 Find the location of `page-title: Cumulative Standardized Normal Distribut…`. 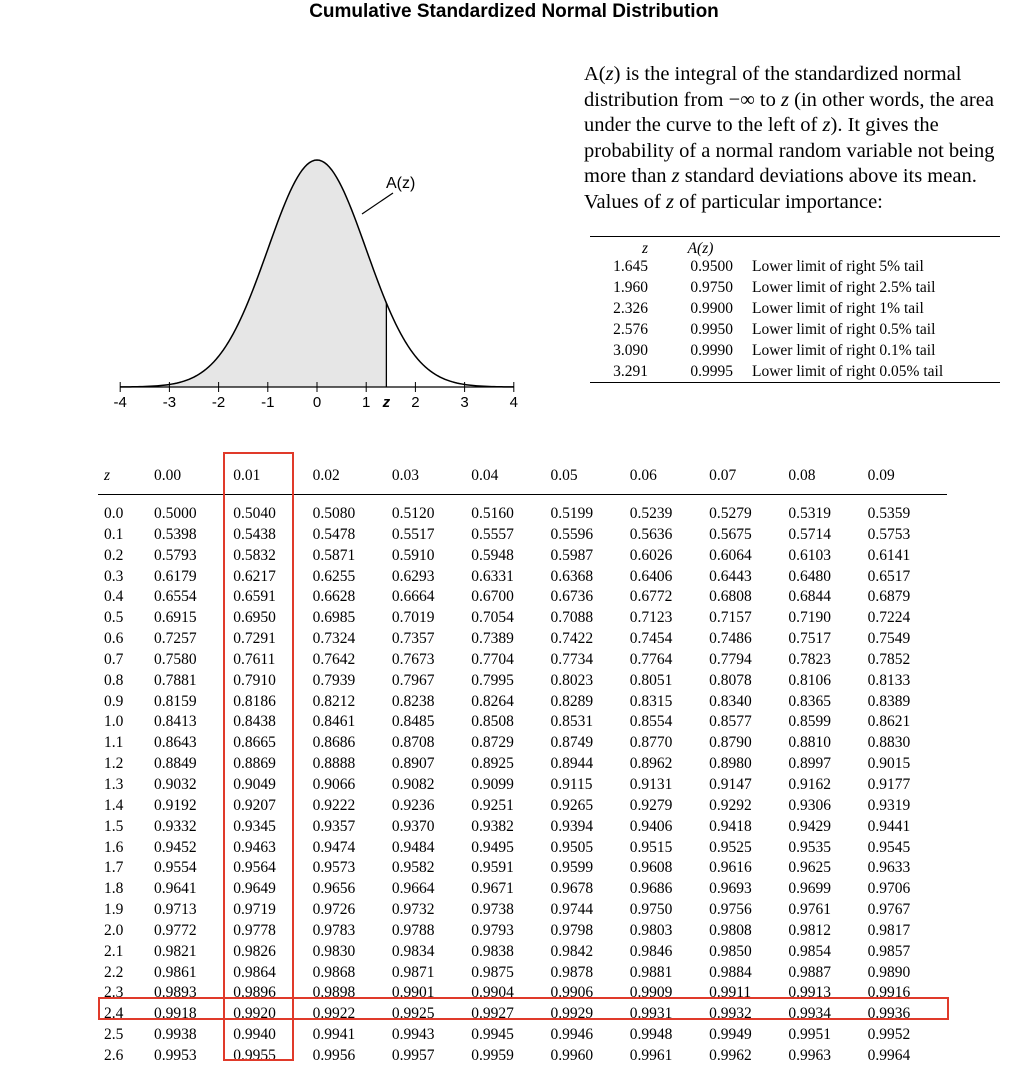

page-title: Cumulative Standardized Normal Distribut… is located at coordinates (514, 11).